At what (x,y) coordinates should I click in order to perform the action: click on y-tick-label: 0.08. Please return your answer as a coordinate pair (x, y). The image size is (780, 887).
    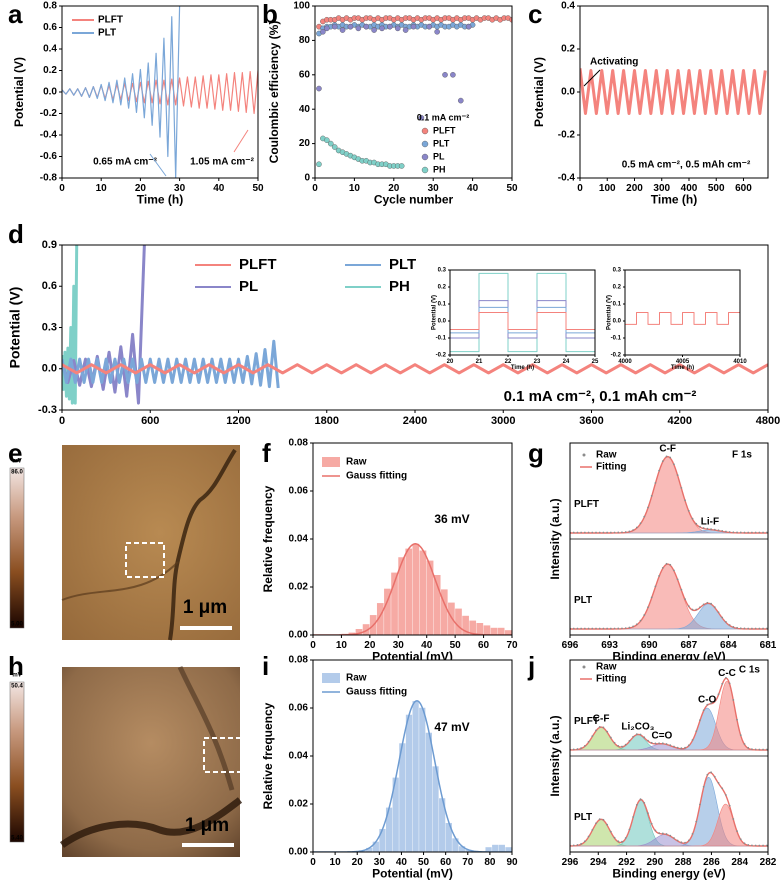
    Looking at the image, I should click on (299, 660).